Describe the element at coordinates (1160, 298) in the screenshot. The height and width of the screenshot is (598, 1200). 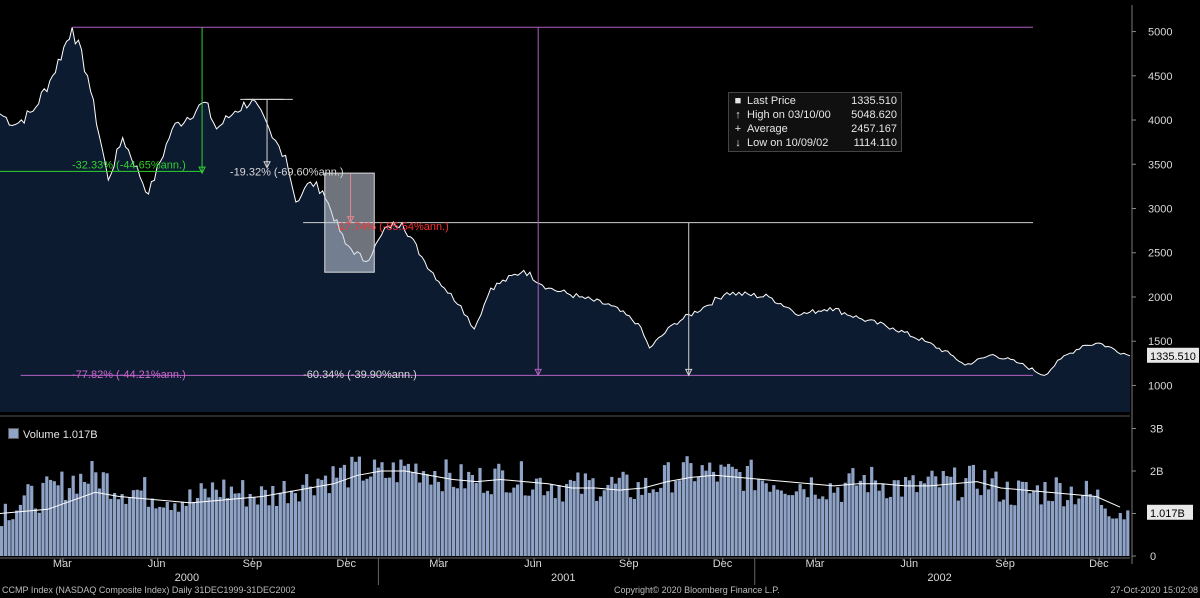
I see `y-tick-label: 2000` at that location.